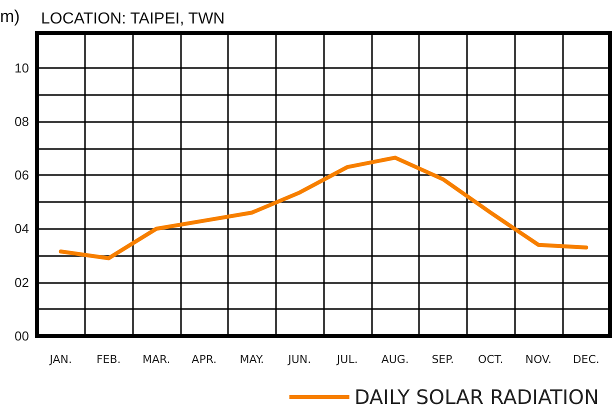 This screenshot has height=416, width=614. Describe the element at coordinates (395, 359) in the screenshot. I see `x-tick-label: AUG.` at that location.